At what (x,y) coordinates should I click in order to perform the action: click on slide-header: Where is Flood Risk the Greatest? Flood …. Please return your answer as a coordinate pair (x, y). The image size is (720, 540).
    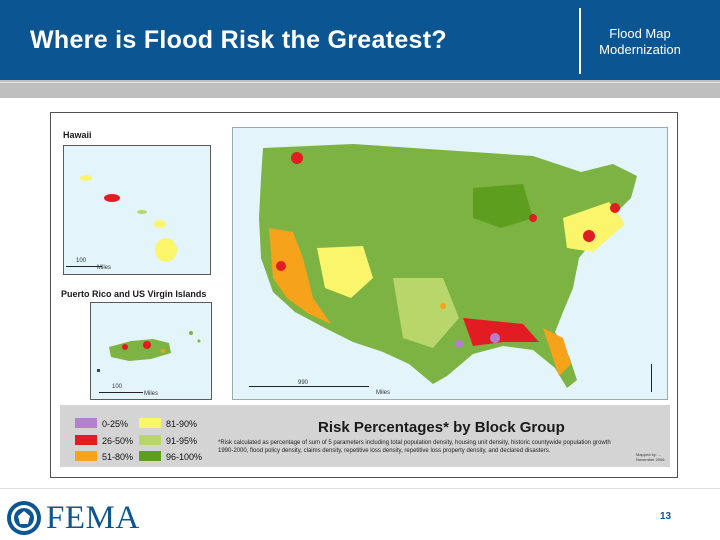
    Looking at the image, I should click on (360, 40).